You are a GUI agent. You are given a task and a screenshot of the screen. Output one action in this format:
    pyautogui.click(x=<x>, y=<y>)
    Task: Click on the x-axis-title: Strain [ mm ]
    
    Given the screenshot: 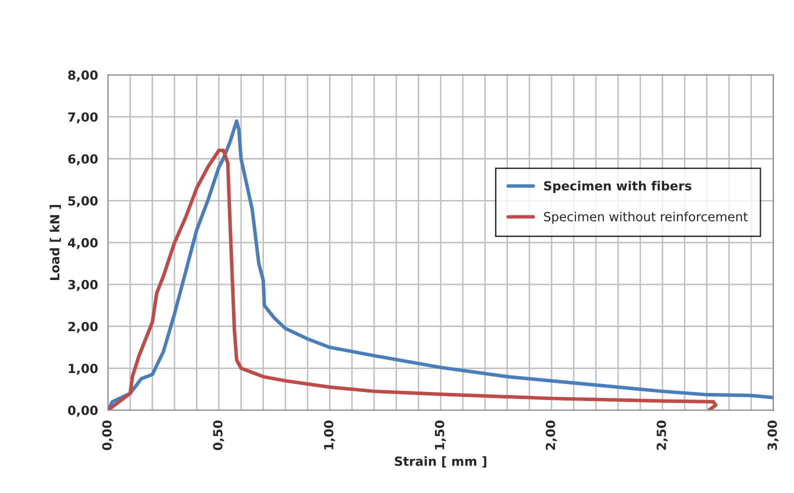 What is the action you would take?
    pyautogui.click(x=440, y=462)
    